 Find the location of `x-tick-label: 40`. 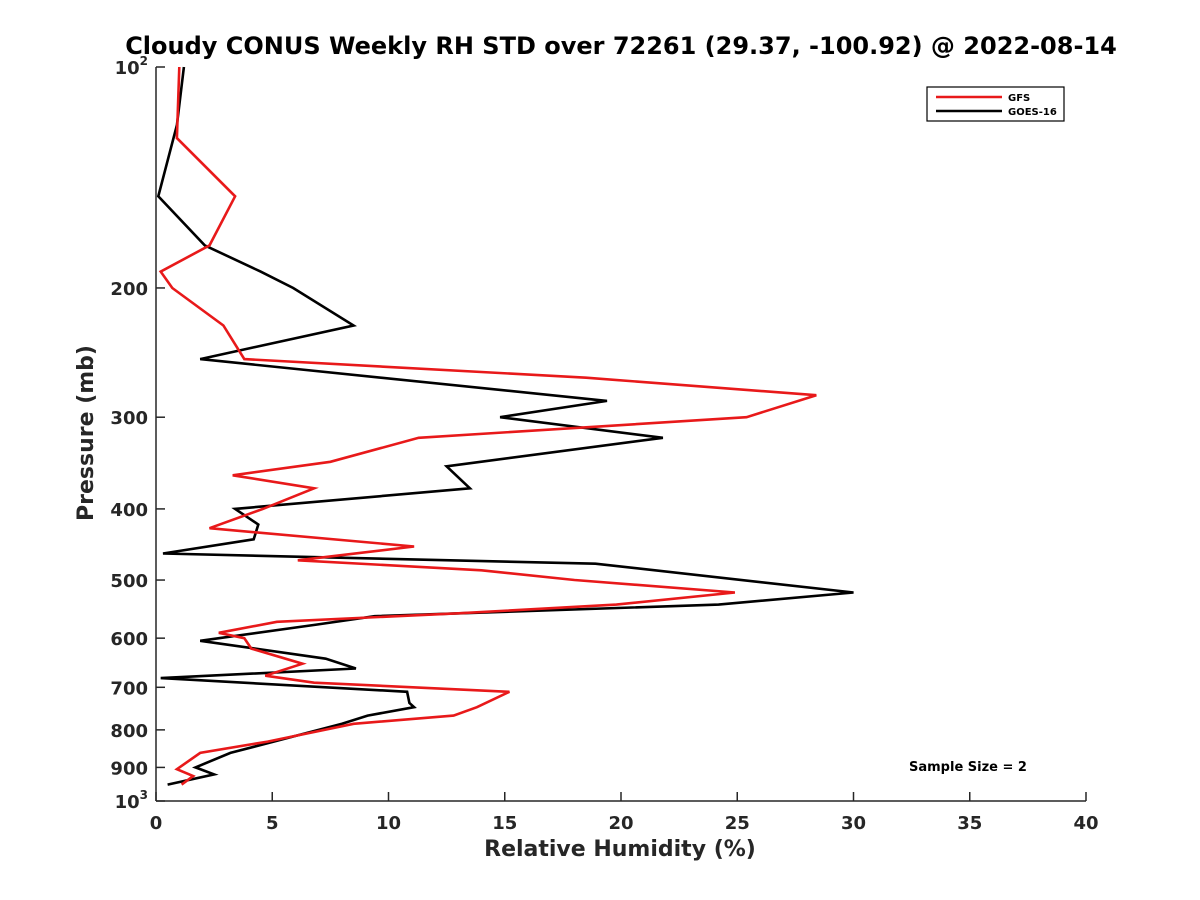

x-tick-label: 40 is located at coordinates (1085, 823).